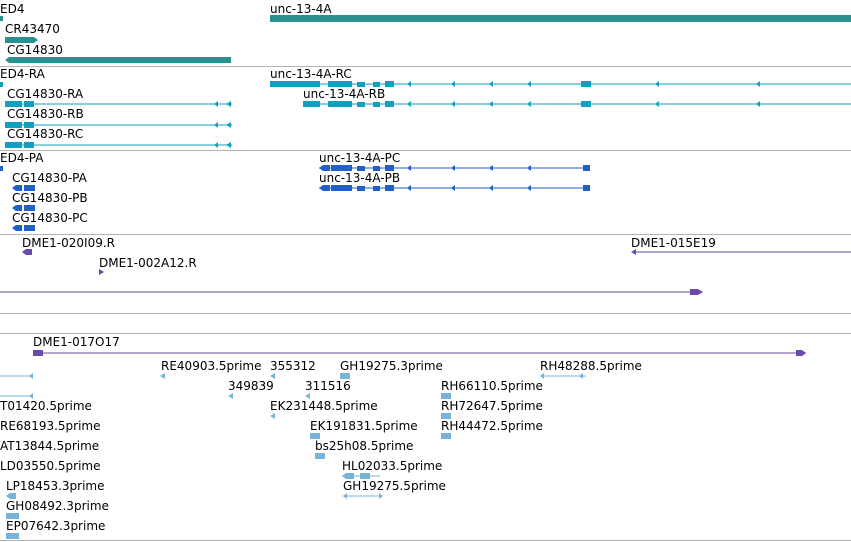 This screenshot has height=542, width=851. Describe the element at coordinates (23, 228) in the screenshot. I see `protein-cg14830-pc` at that location.